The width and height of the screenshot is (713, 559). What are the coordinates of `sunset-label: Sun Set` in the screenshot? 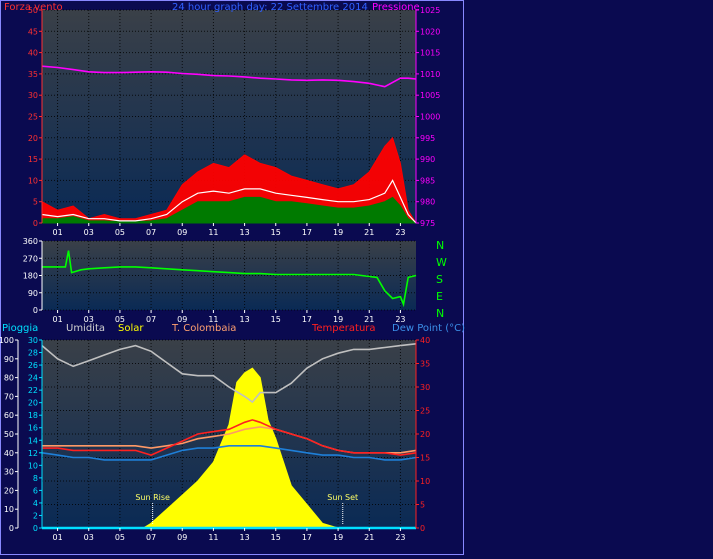 It's located at (342, 497).